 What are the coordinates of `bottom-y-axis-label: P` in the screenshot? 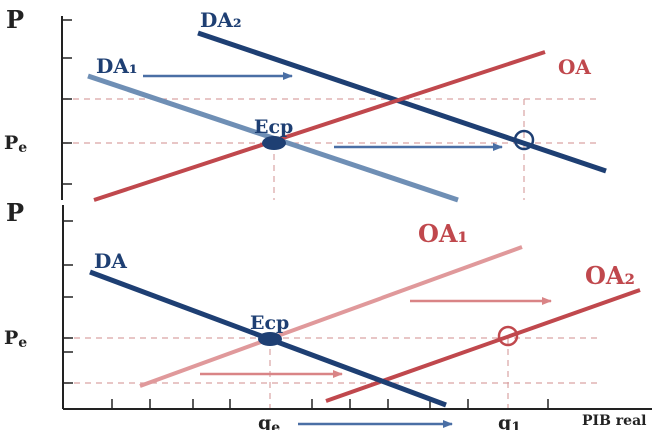 It's located at (15, 212).